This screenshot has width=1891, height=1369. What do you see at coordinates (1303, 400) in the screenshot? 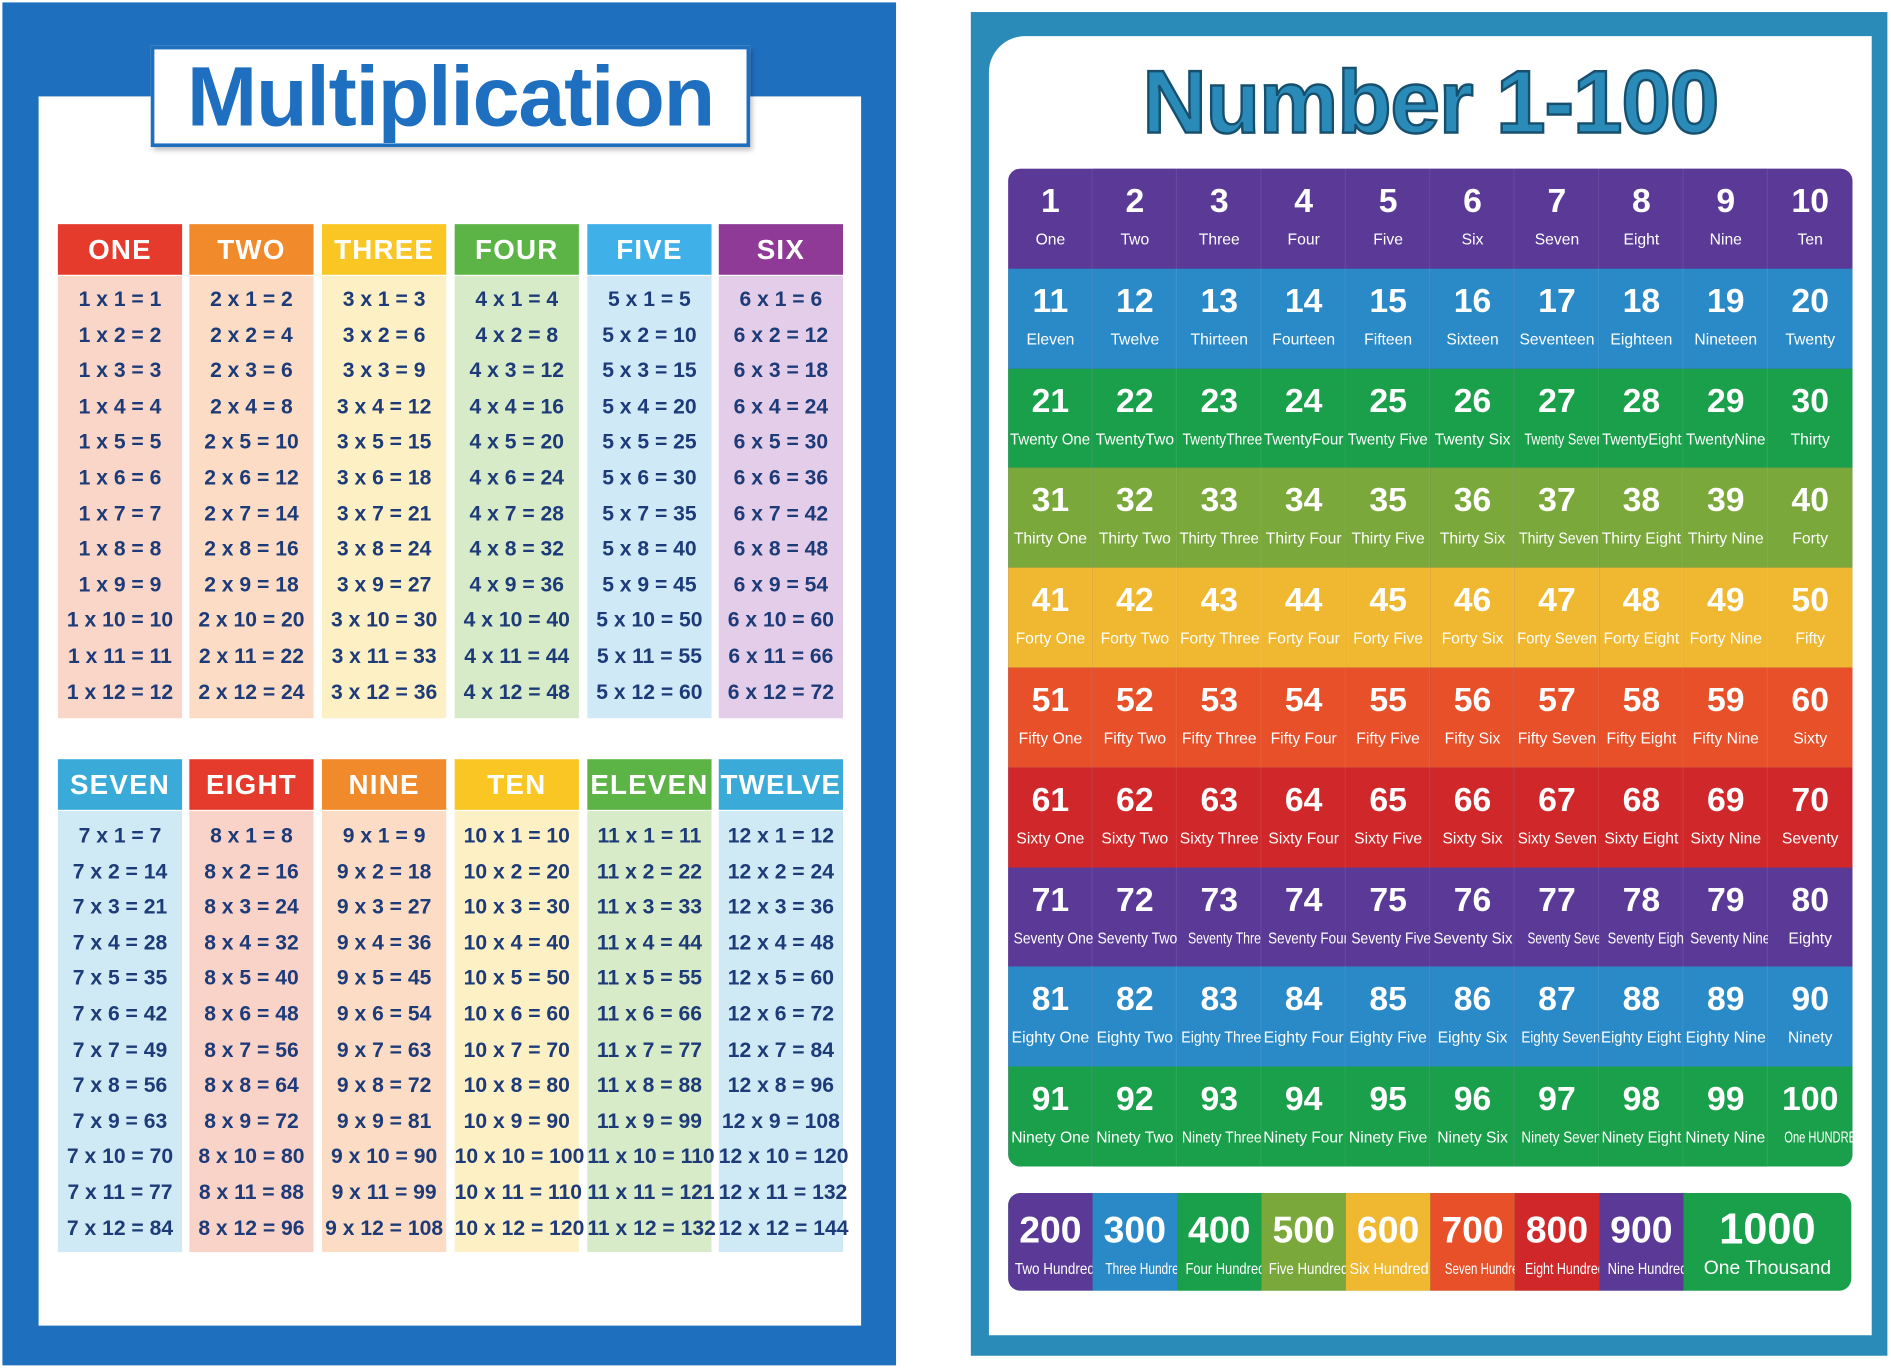
I see `number: 24` at bounding box center [1303, 400].